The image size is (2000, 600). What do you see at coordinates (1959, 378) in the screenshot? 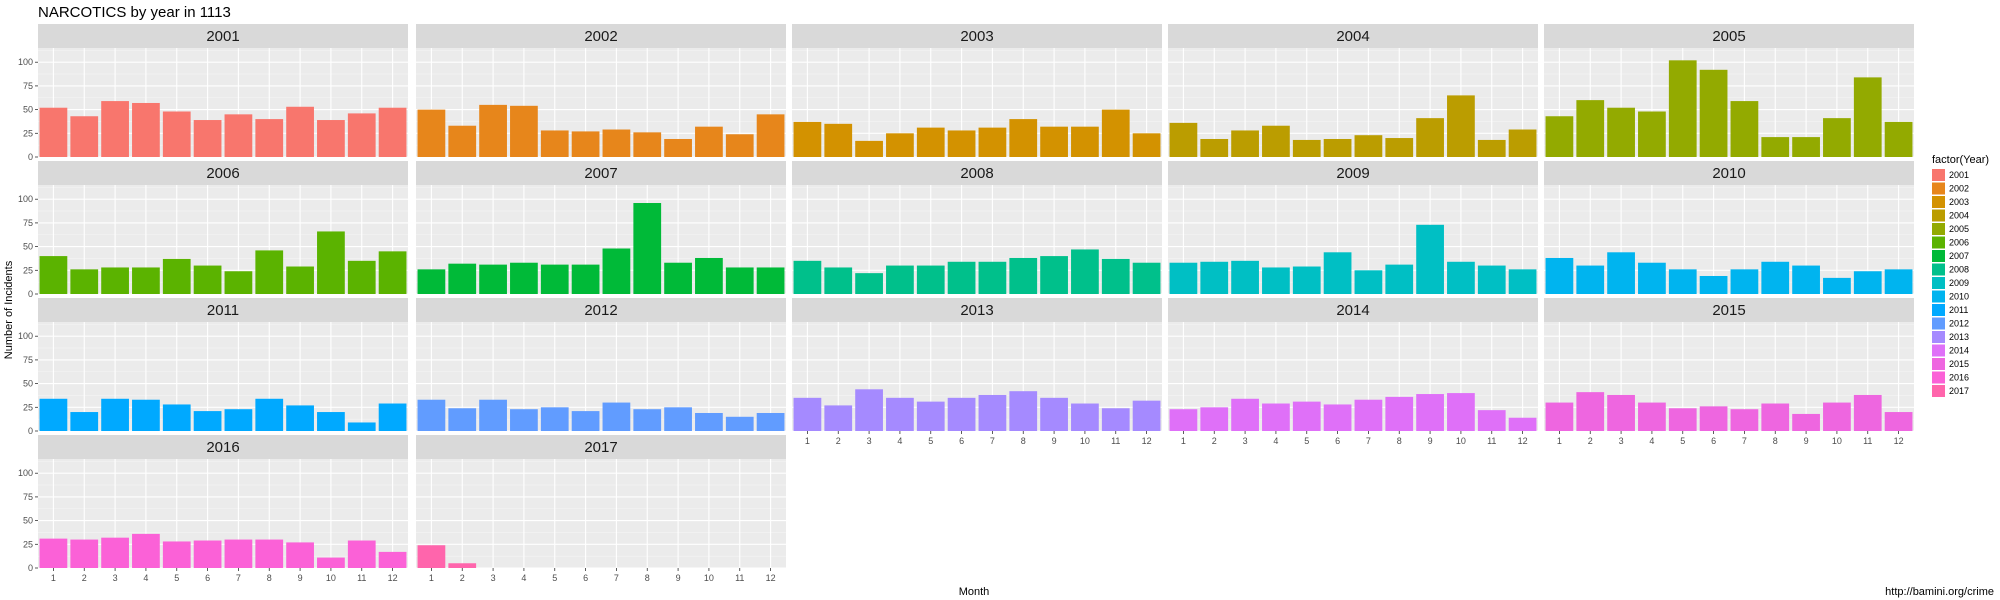
I see `legend-label: 2016` at bounding box center [1959, 378].